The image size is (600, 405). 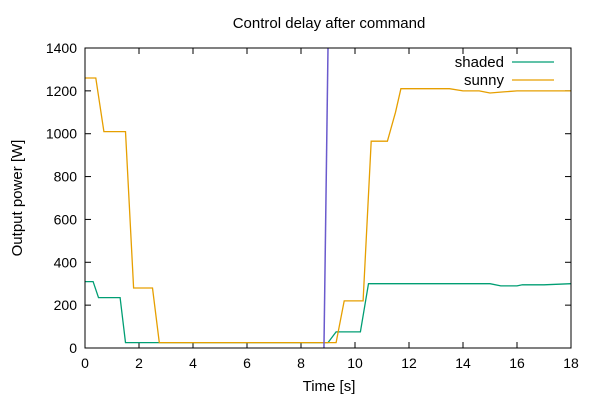 What do you see at coordinates (329, 386) in the screenshot?
I see `x-axis-label: Time [s]` at bounding box center [329, 386].